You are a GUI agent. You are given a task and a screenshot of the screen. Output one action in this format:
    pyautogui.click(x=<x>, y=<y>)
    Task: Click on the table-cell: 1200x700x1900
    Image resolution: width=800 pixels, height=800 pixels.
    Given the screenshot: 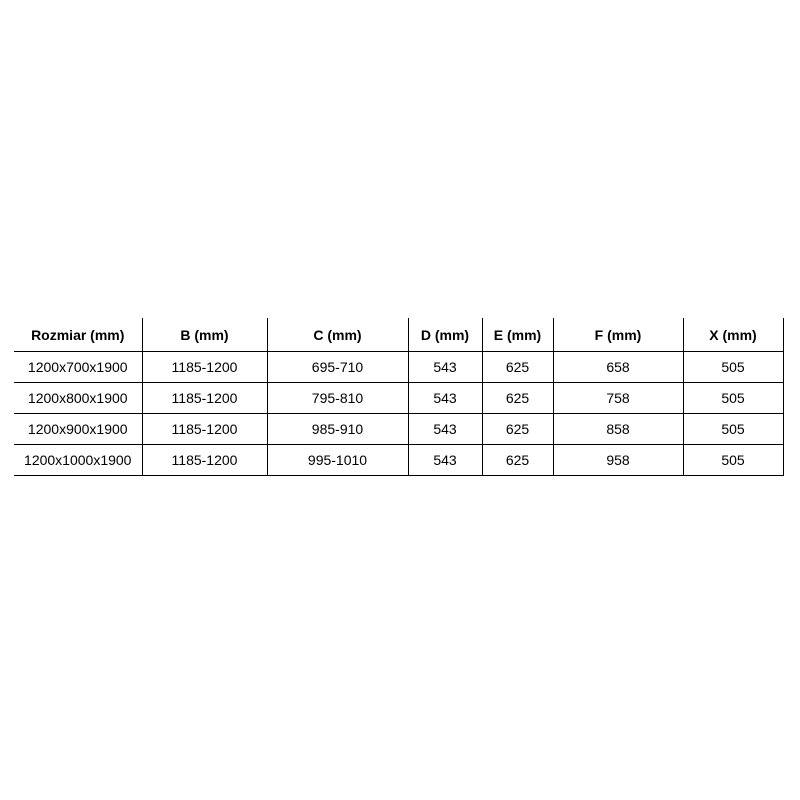 What is the action you would take?
    pyautogui.click(x=78, y=367)
    